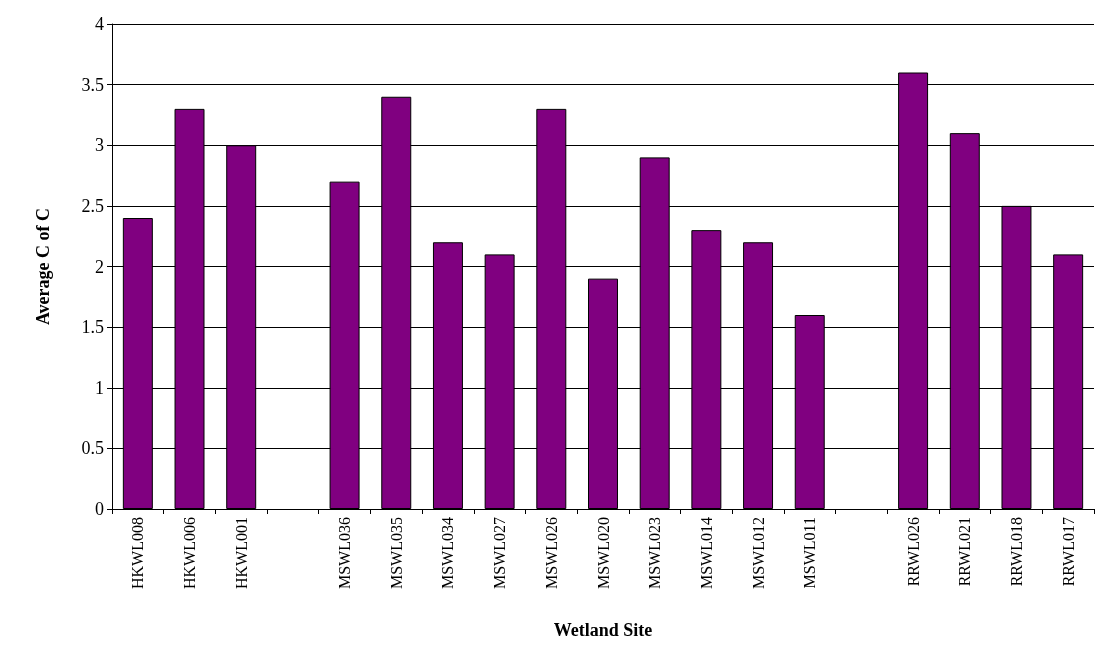 The image size is (1110, 652). Describe the element at coordinates (99, 266) in the screenshot. I see `y-tick-label: 2` at that location.